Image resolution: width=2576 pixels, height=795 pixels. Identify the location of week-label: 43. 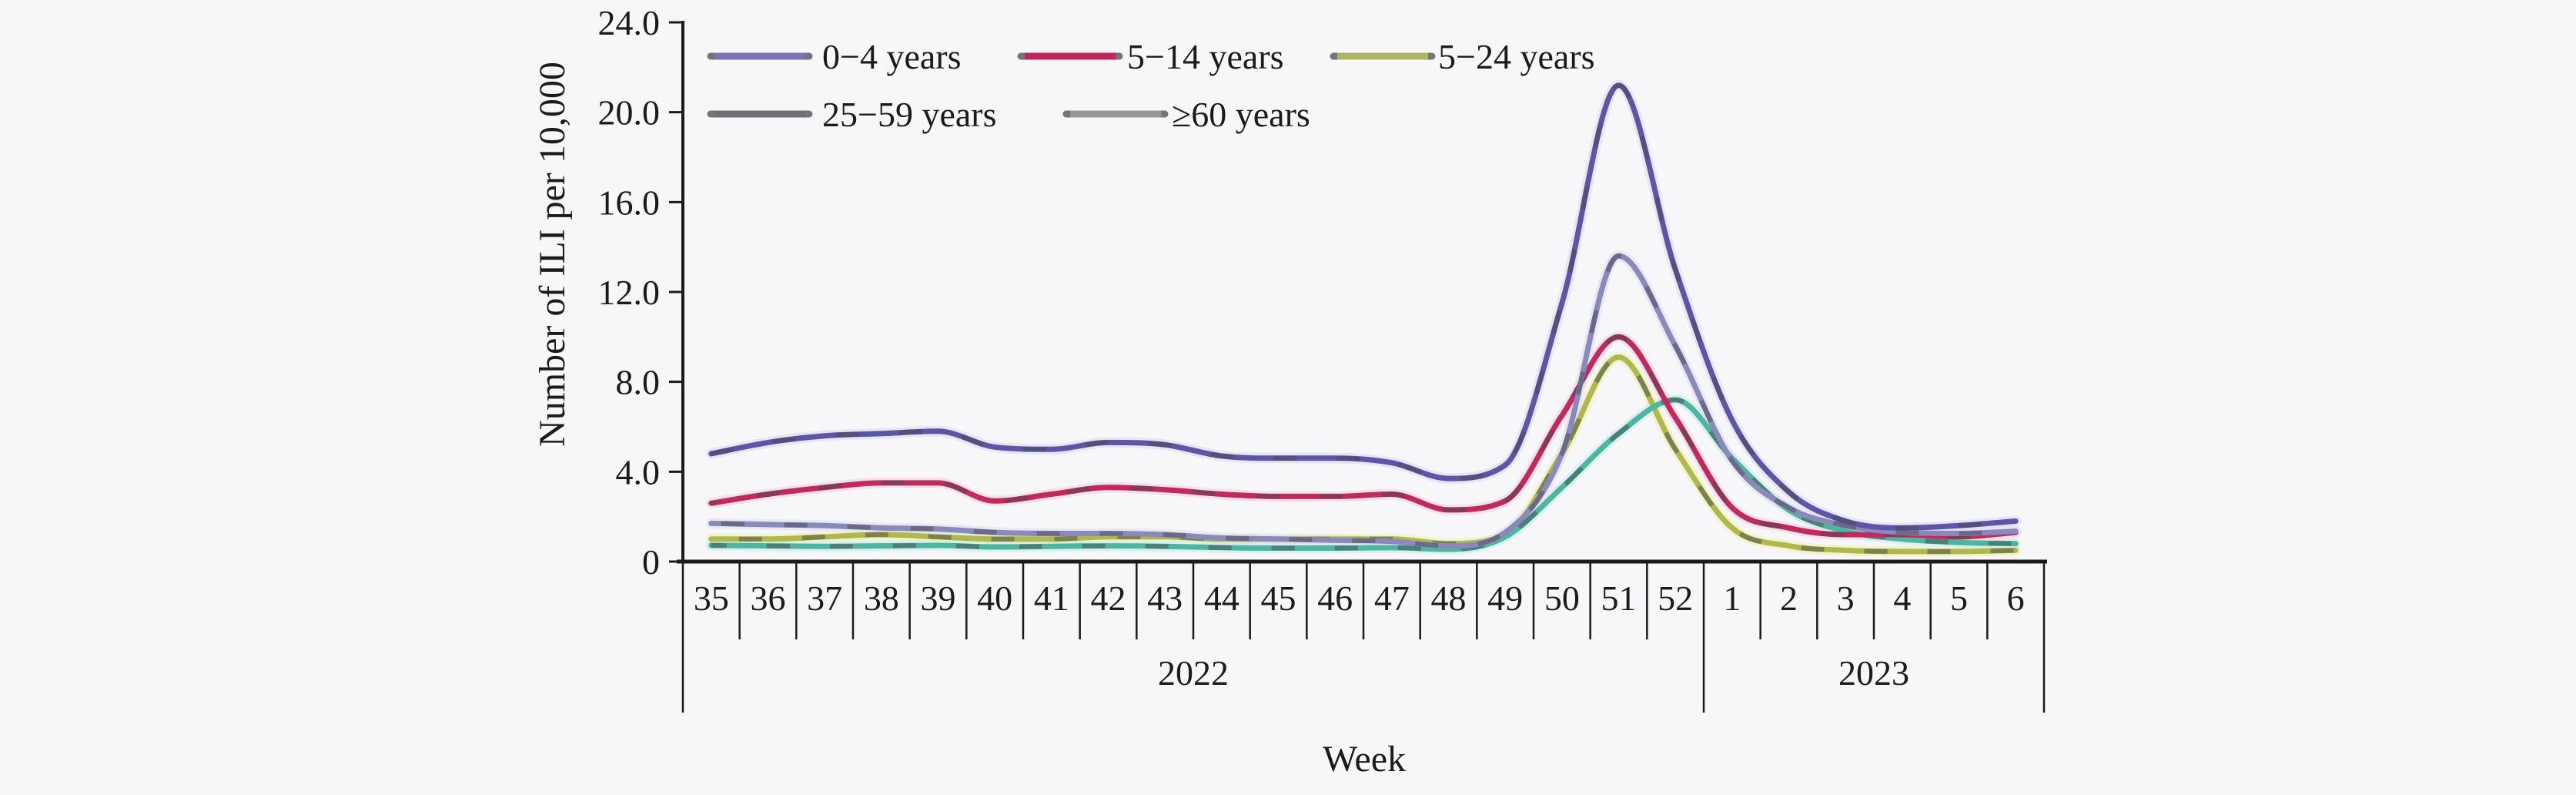
(1165, 598).